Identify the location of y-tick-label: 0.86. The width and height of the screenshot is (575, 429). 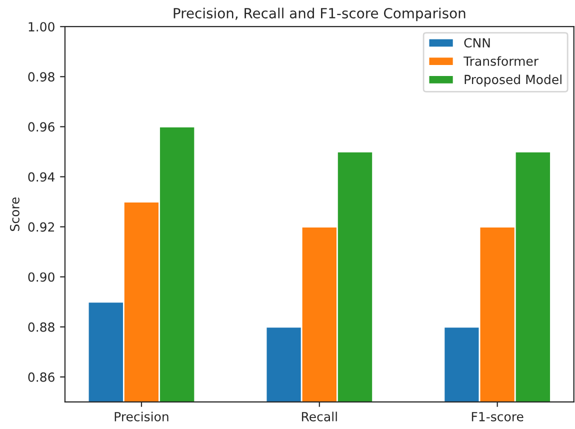
(41, 377).